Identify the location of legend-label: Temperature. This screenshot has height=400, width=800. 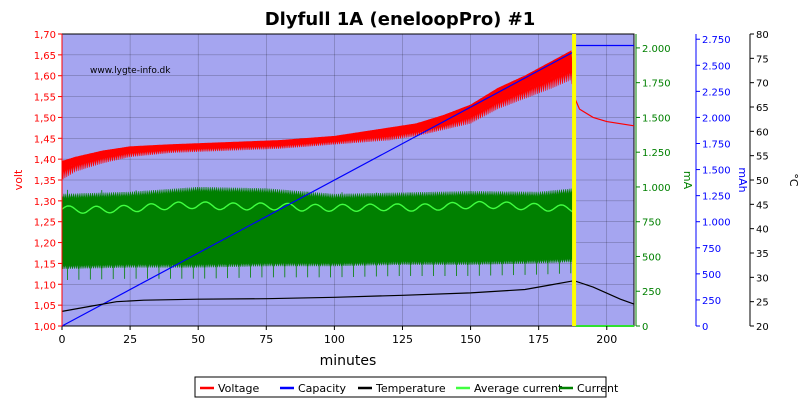
(410, 388).